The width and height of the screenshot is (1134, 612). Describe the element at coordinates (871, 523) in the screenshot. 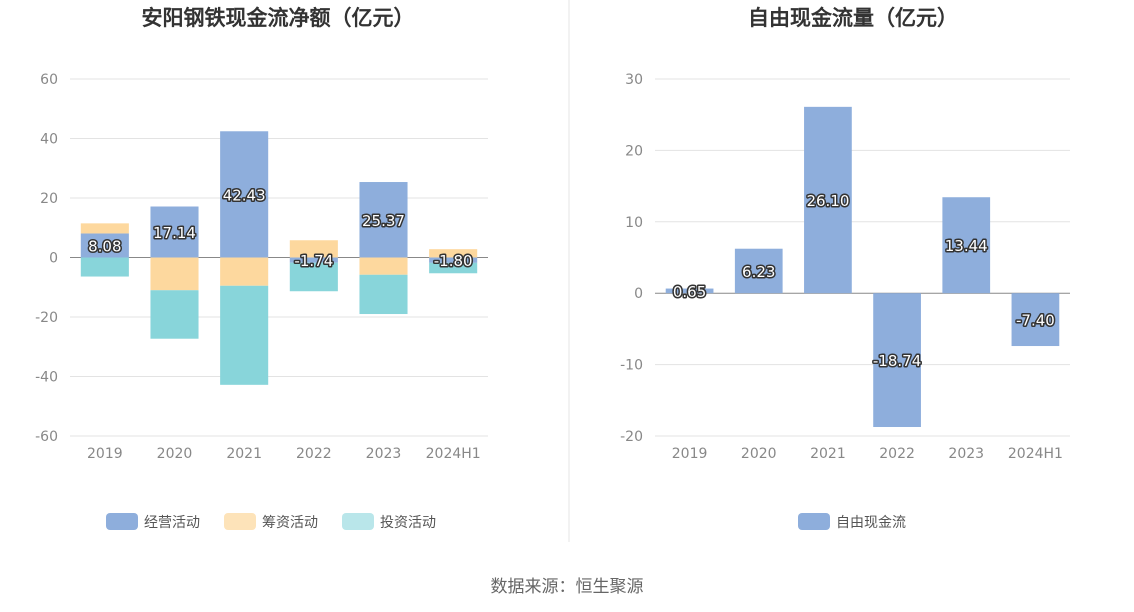

I see `legend-label-fcf: 自由现金流` at that location.